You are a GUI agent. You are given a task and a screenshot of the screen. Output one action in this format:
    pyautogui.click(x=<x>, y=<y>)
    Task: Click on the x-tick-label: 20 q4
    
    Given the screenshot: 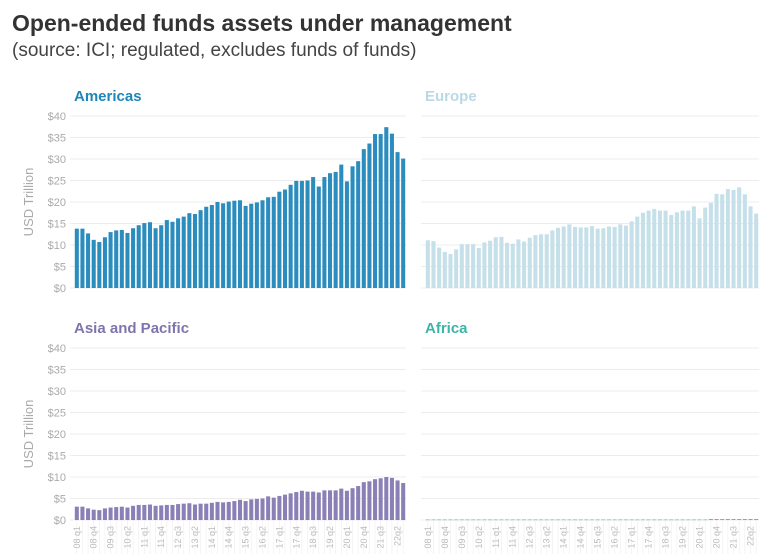 What is the action you would take?
    pyautogui.click(x=364, y=537)
    